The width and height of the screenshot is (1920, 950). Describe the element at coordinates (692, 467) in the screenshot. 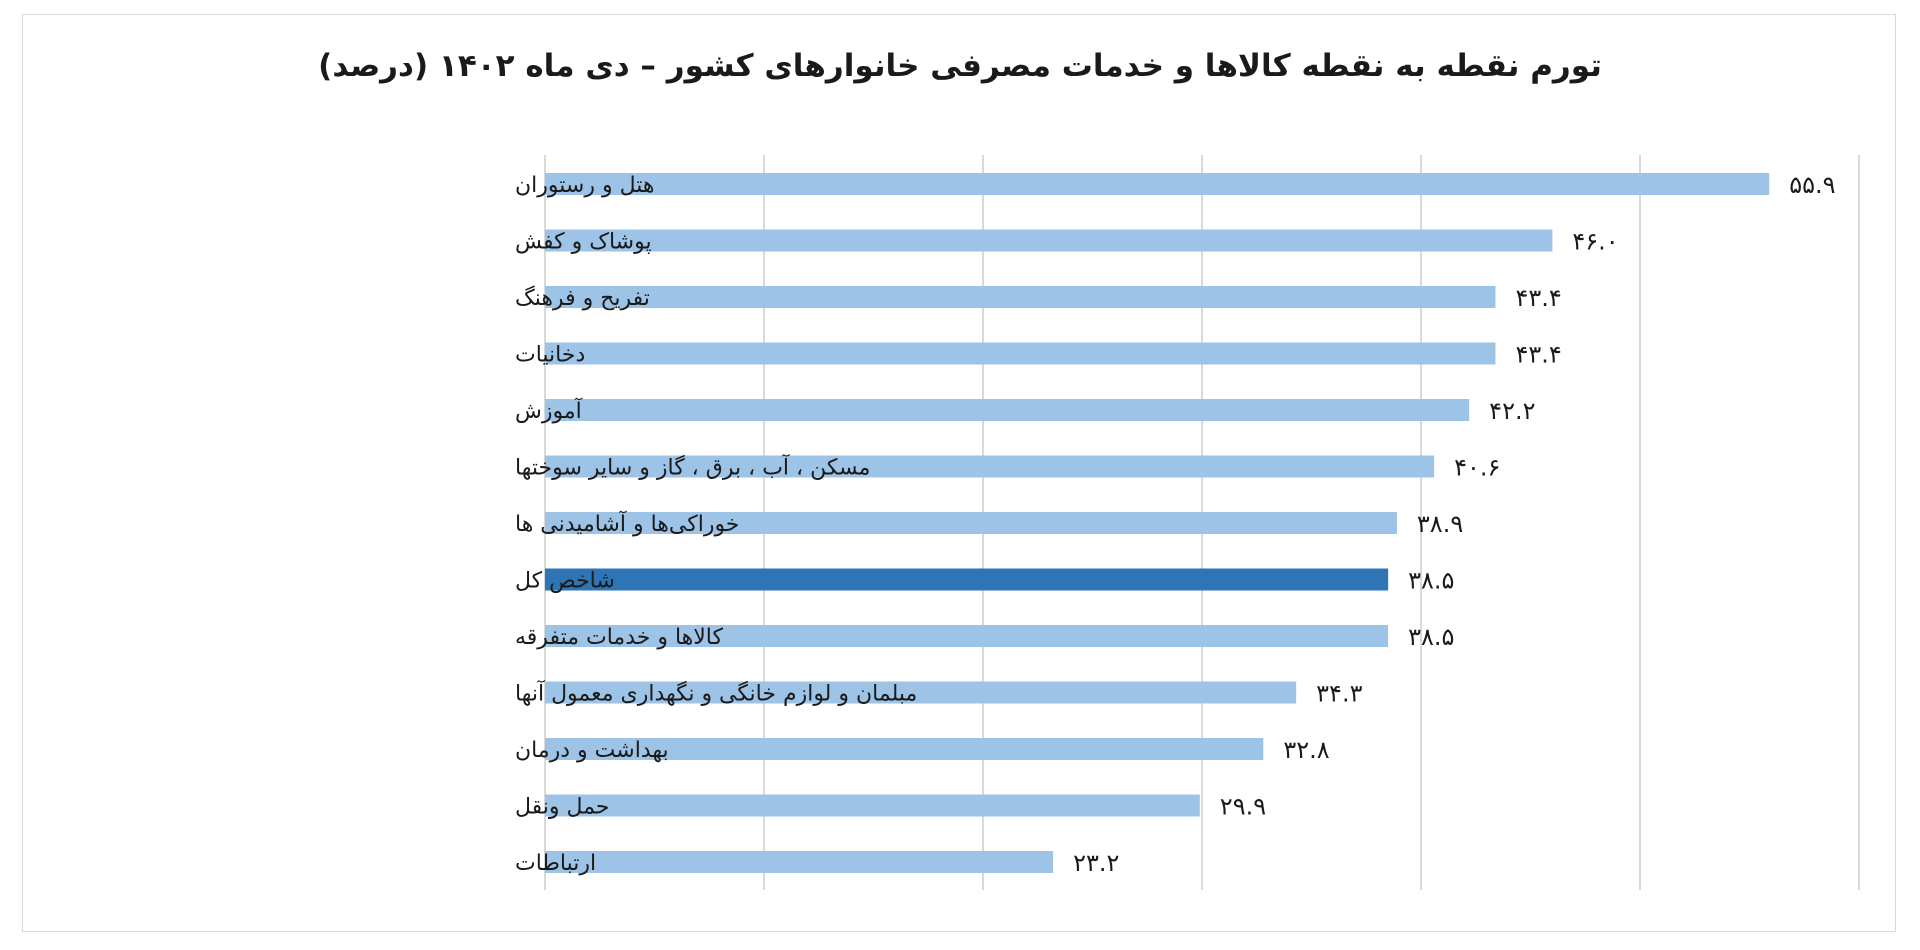

I see `category-label: مسکن ، آب ، برق ، گاز و سایر سوختها` at that location.